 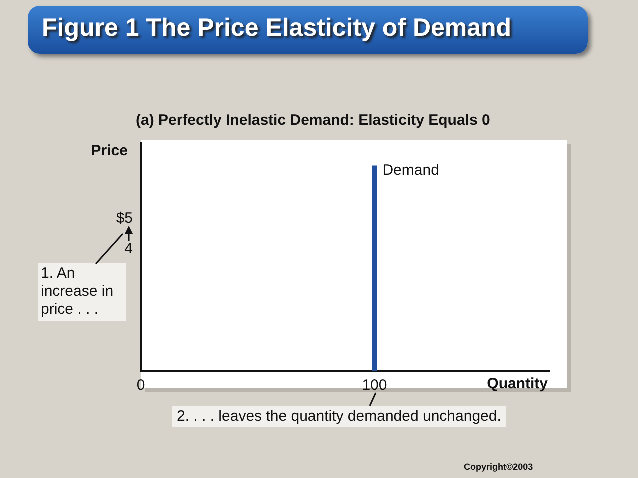 I want to click on x-tick-label: 0, so click(x=141, y=385).